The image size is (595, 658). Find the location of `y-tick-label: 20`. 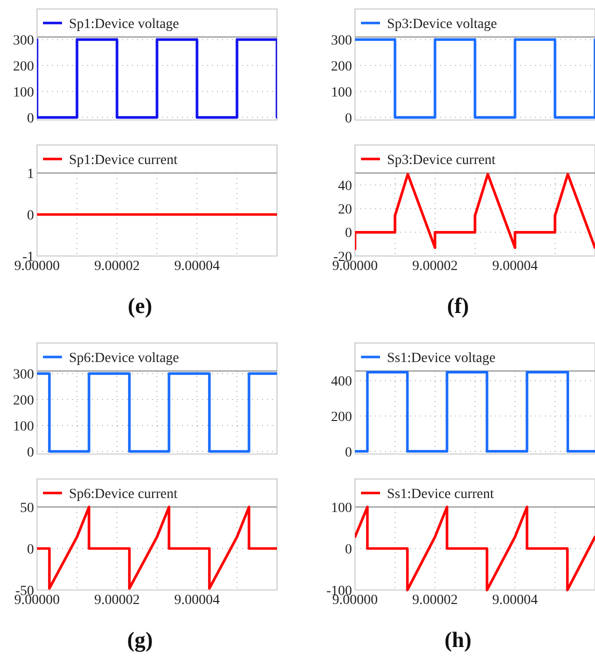

y-tick-label: 20 is located at coordinates (345, 210).